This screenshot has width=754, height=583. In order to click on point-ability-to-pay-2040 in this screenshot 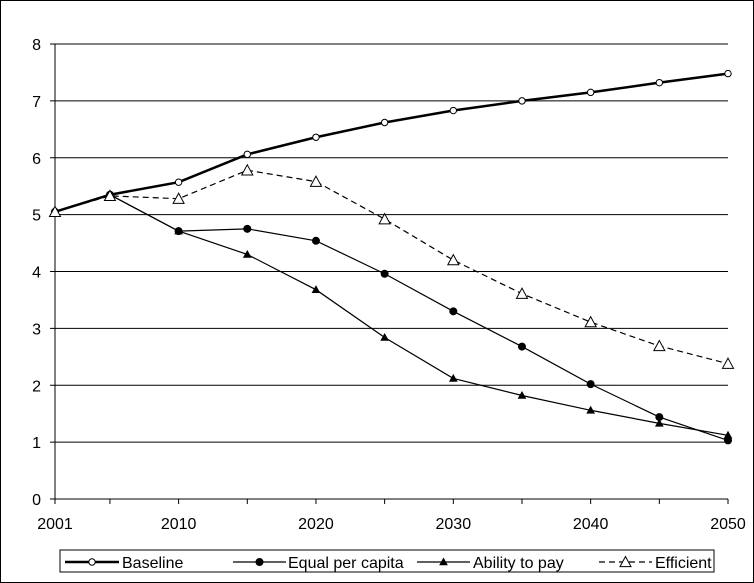, I will do `click(591, 409)`.